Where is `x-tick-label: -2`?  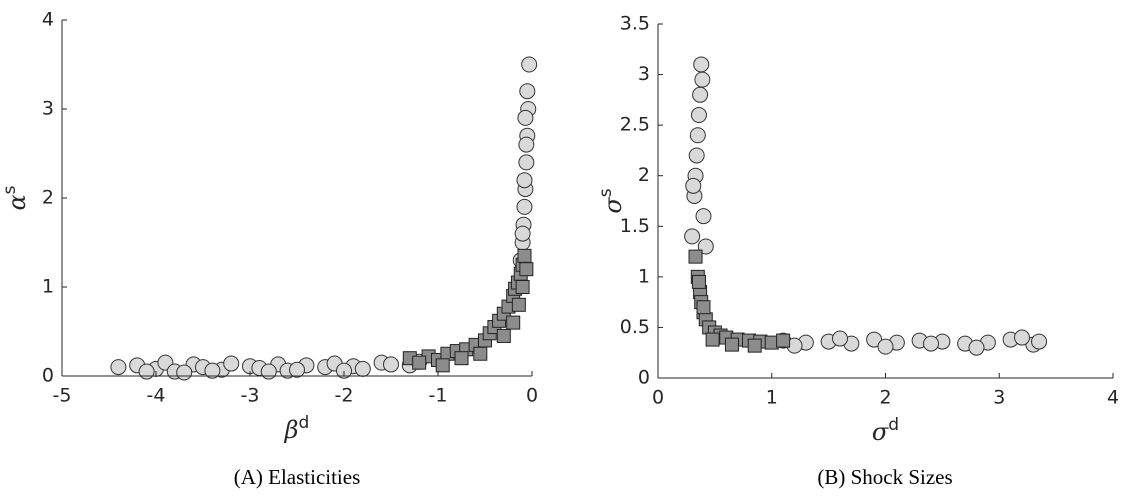 x-tick-label: -2 is located at coordinates (344, 396).